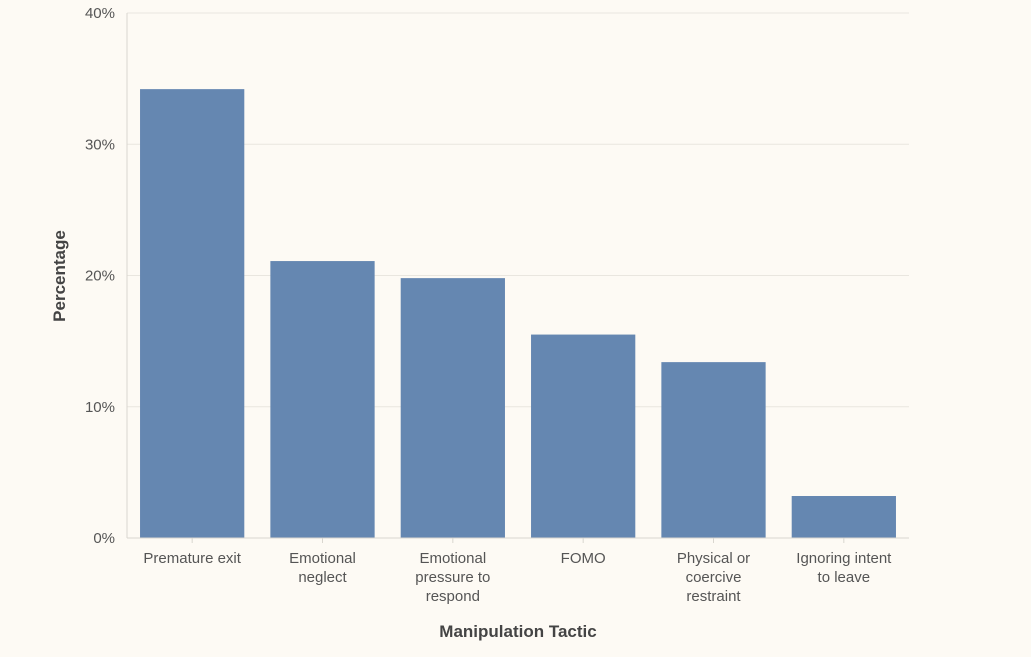 The width and height of the screenshot is (1031, 657). I want to click on y-axis-title: Percentage, so click(59, 276).